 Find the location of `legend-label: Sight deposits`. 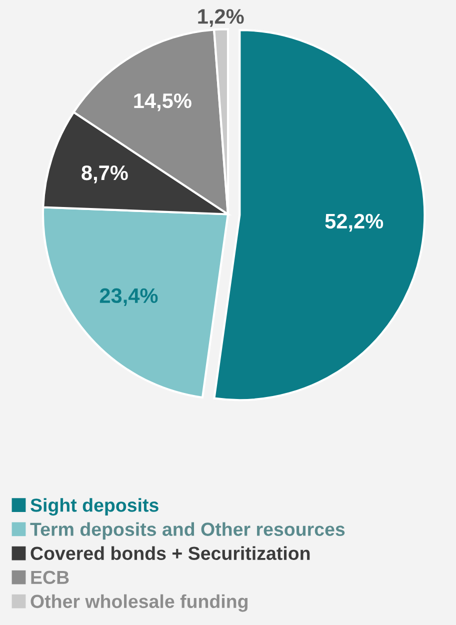

legend-label: Sight deposits is located at coordinates (94, 507).